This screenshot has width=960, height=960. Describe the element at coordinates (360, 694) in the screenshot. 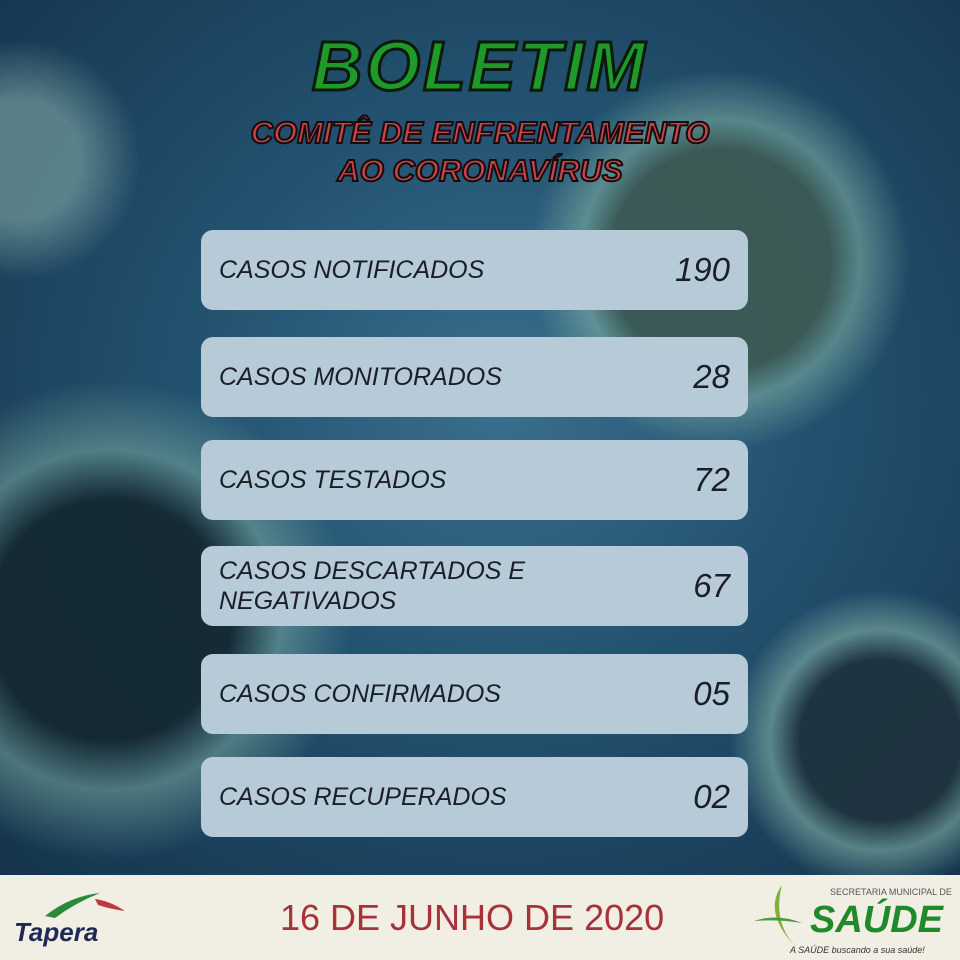

I see `stat-label: CASOS CONFIRMADOS` at that location.